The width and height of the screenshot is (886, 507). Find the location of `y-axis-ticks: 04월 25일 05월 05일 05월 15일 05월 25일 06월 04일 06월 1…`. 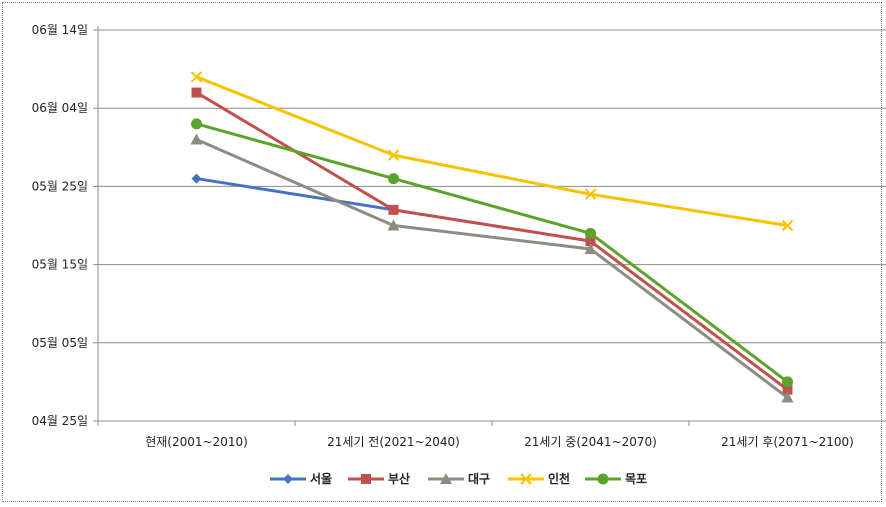

y-axis-ticks: 04월 25일 05월 05일 05월 15일 05월 25일 06월 04일 06월 1… is located at coordinates (60, 225).